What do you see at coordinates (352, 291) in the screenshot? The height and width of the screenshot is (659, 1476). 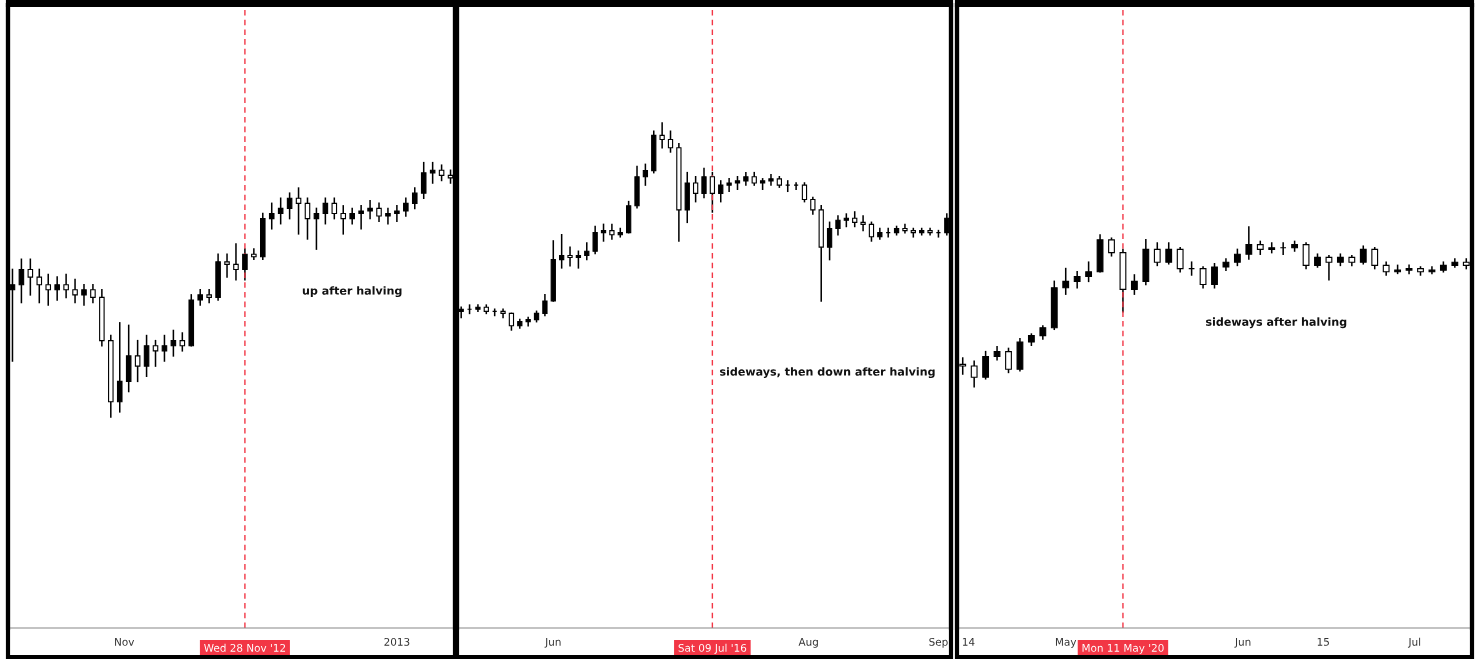 I see `annotation: up after halving` at bounding box center [352, 291].